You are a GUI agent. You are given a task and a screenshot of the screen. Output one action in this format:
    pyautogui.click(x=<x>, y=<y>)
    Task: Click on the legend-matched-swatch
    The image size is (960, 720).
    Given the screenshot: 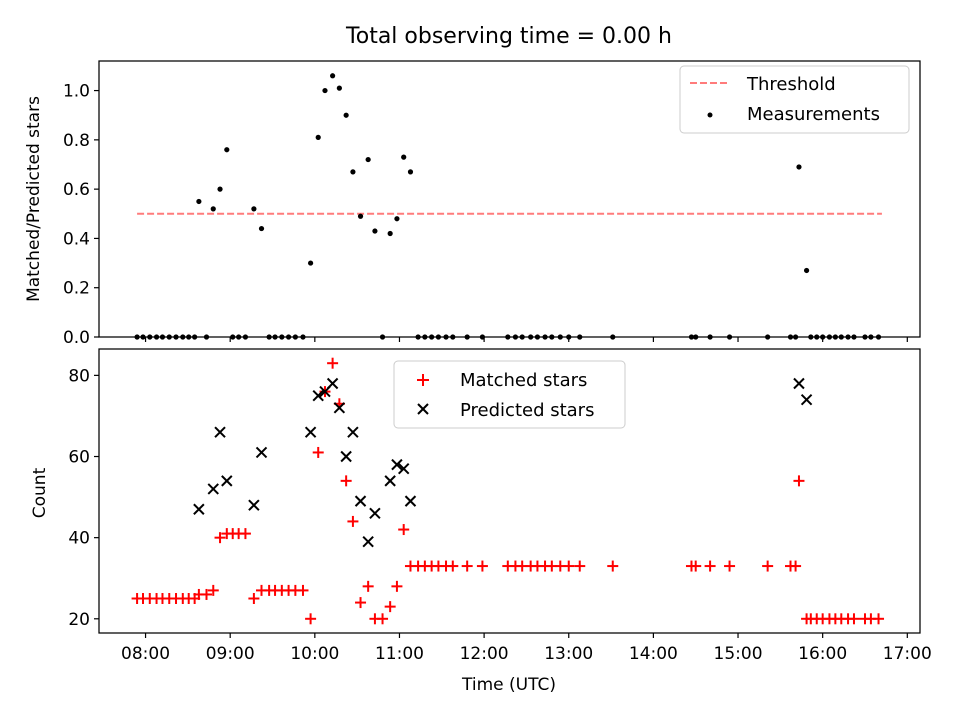 What is the action you would take?
    pyautogui.click(x=423, y=380)
    